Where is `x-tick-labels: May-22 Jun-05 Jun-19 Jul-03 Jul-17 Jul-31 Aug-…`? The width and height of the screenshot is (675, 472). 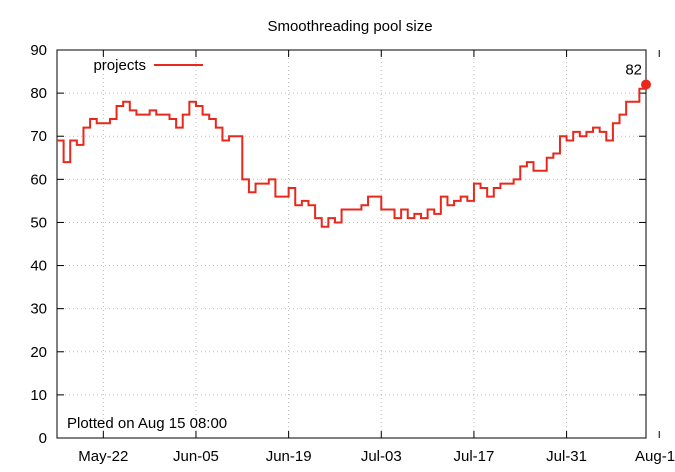 x-tick-labels: May-22 Jun-05 Jun-19 Jul-03 Jul-17 Jul-31 Aug-… is located at coordinates (376, 456).